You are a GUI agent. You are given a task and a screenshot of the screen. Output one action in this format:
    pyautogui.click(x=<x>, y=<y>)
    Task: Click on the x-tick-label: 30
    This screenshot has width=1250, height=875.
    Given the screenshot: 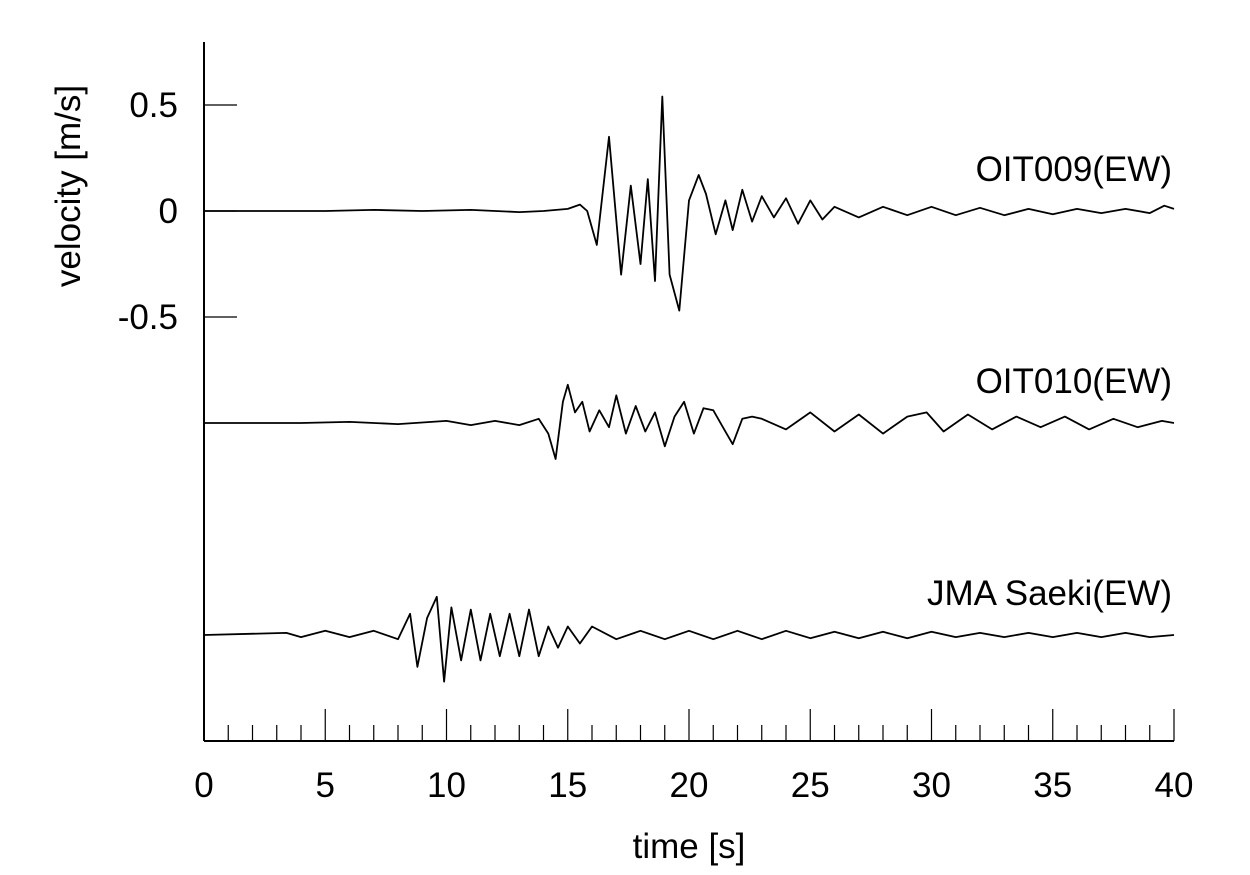 What is the action you would take?
    pyautogui.click(x=931, y=785)
    